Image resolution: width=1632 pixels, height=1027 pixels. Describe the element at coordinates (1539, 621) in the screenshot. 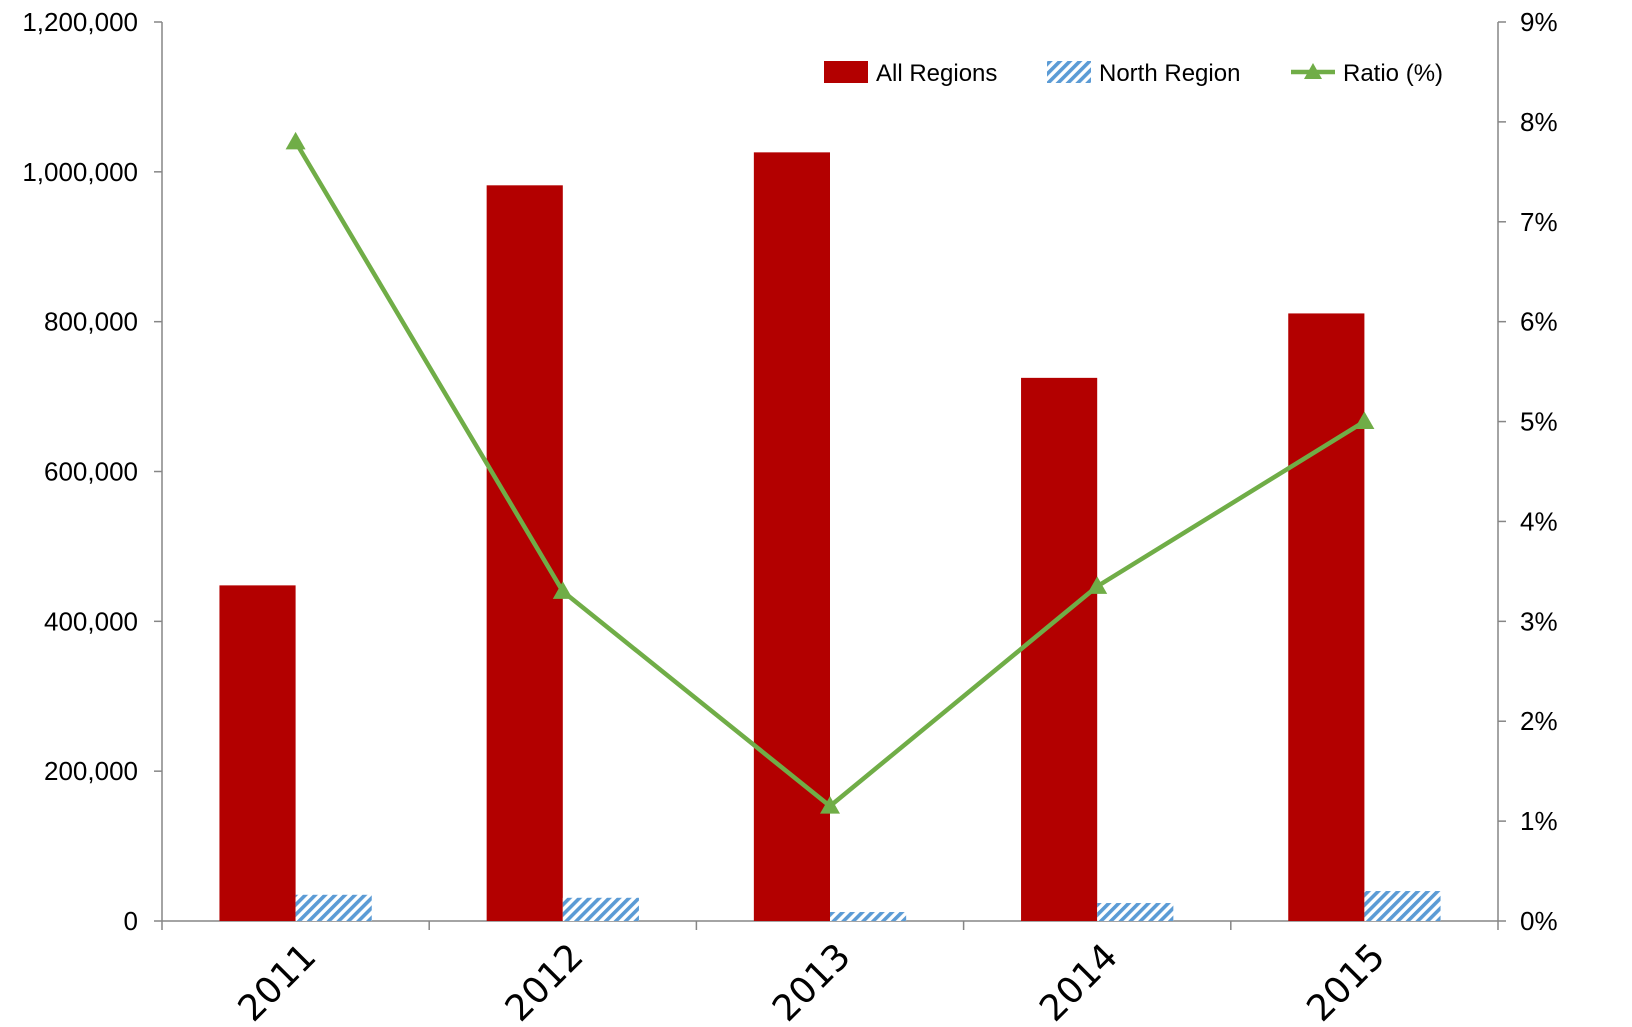

I see `y-right-tick-label: 3%` at that location.